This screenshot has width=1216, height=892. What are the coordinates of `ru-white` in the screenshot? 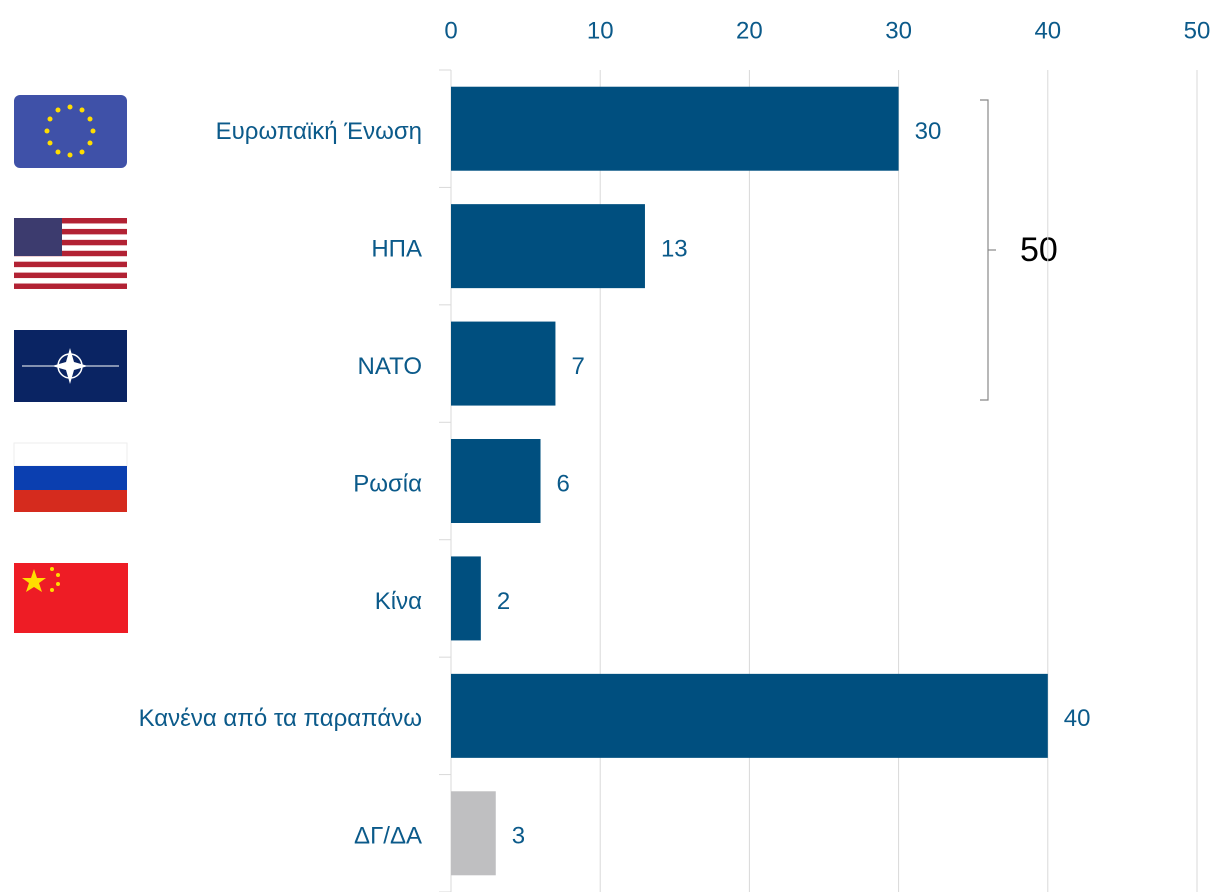 It's located at (70, 454).